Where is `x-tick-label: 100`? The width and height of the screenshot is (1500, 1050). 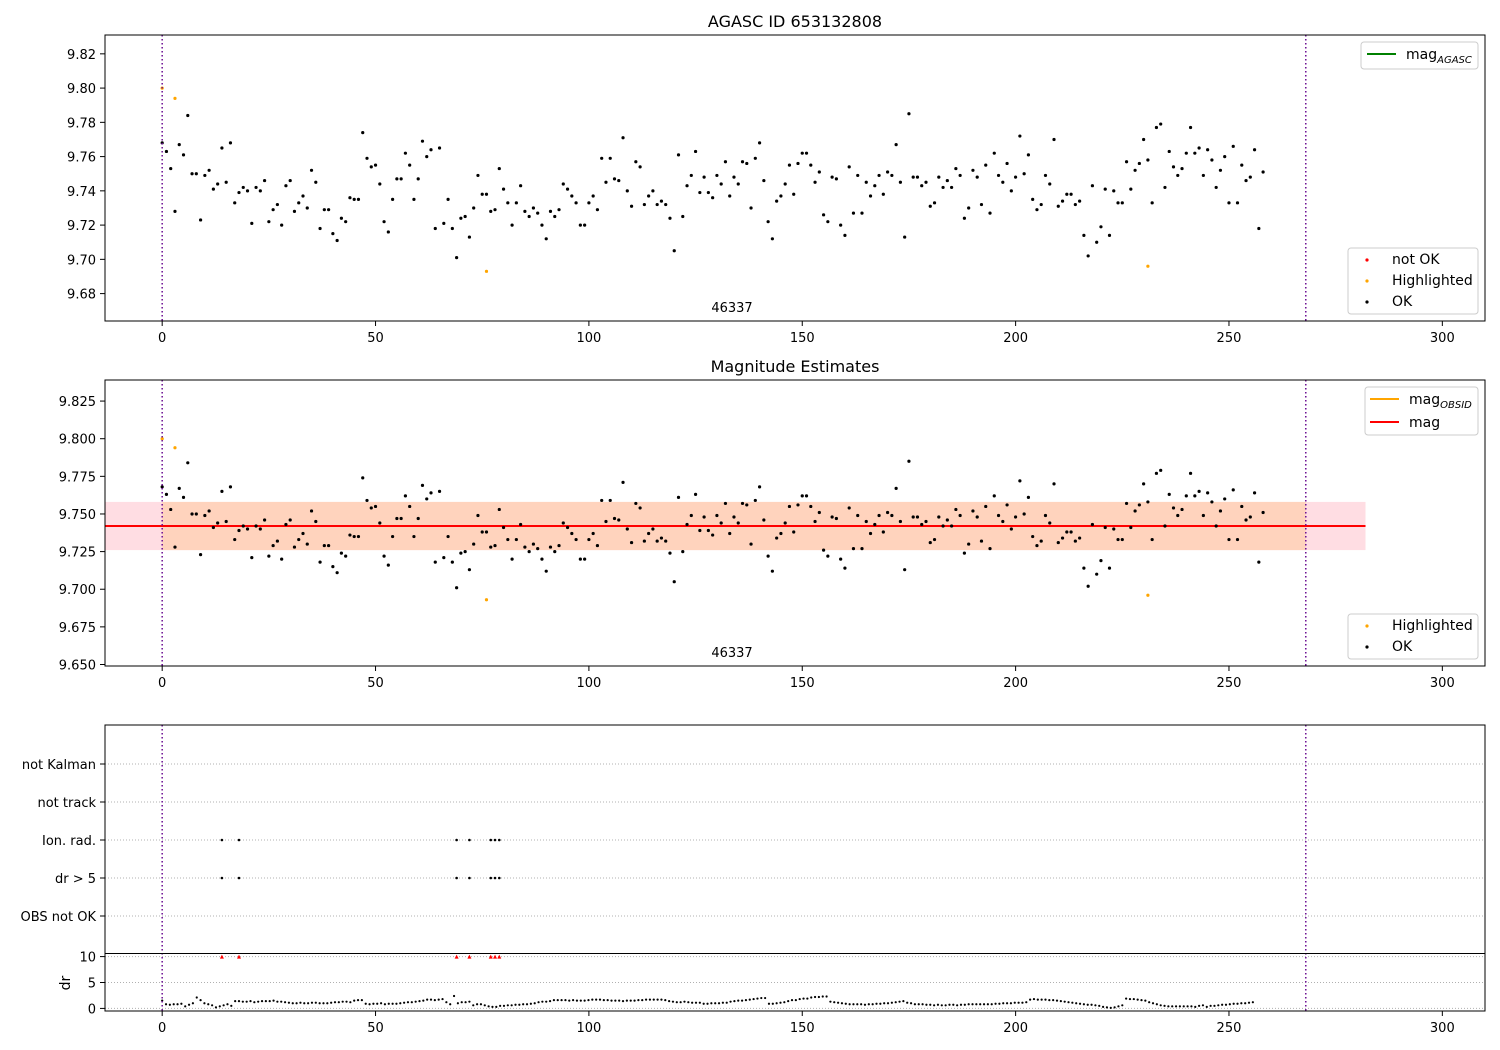 x-tick-label: 100 is located at coordinates (588, 338).